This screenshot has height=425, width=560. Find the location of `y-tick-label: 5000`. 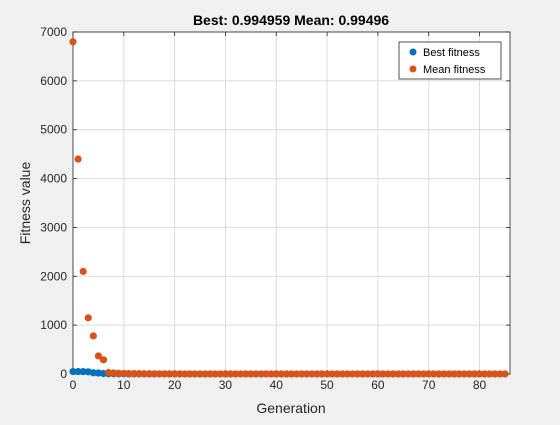

y-tick-label: 5000 is located at coordinates (53, 130).